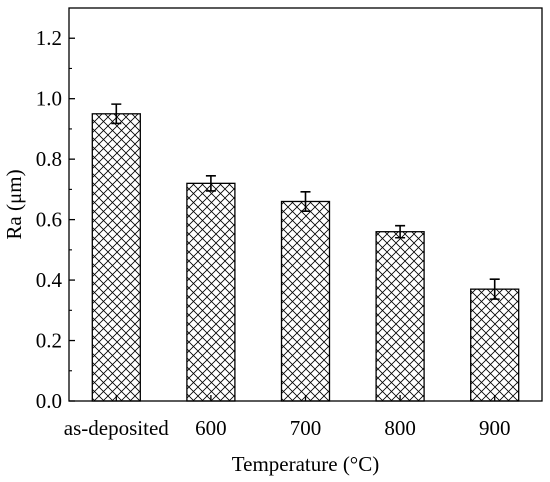  I want to click on x-axis: as-deposited 600 700 800 900, so click(287, 417).